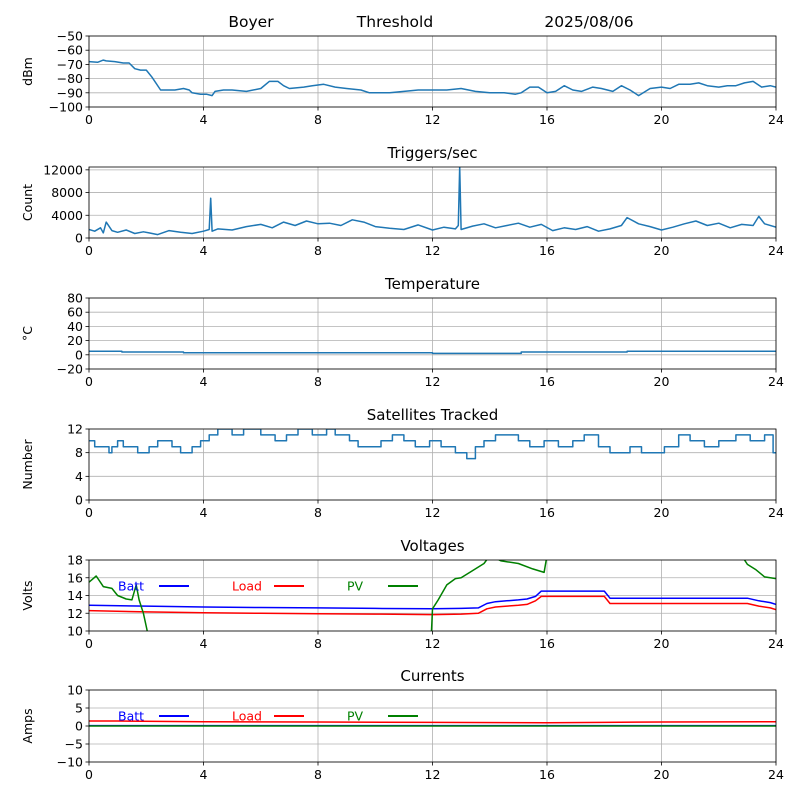 This screenshot has width=800, height=800. Describe the element at coordinates (75, 577) in the screenshot. I see `y-tick-label: 16` at that location.